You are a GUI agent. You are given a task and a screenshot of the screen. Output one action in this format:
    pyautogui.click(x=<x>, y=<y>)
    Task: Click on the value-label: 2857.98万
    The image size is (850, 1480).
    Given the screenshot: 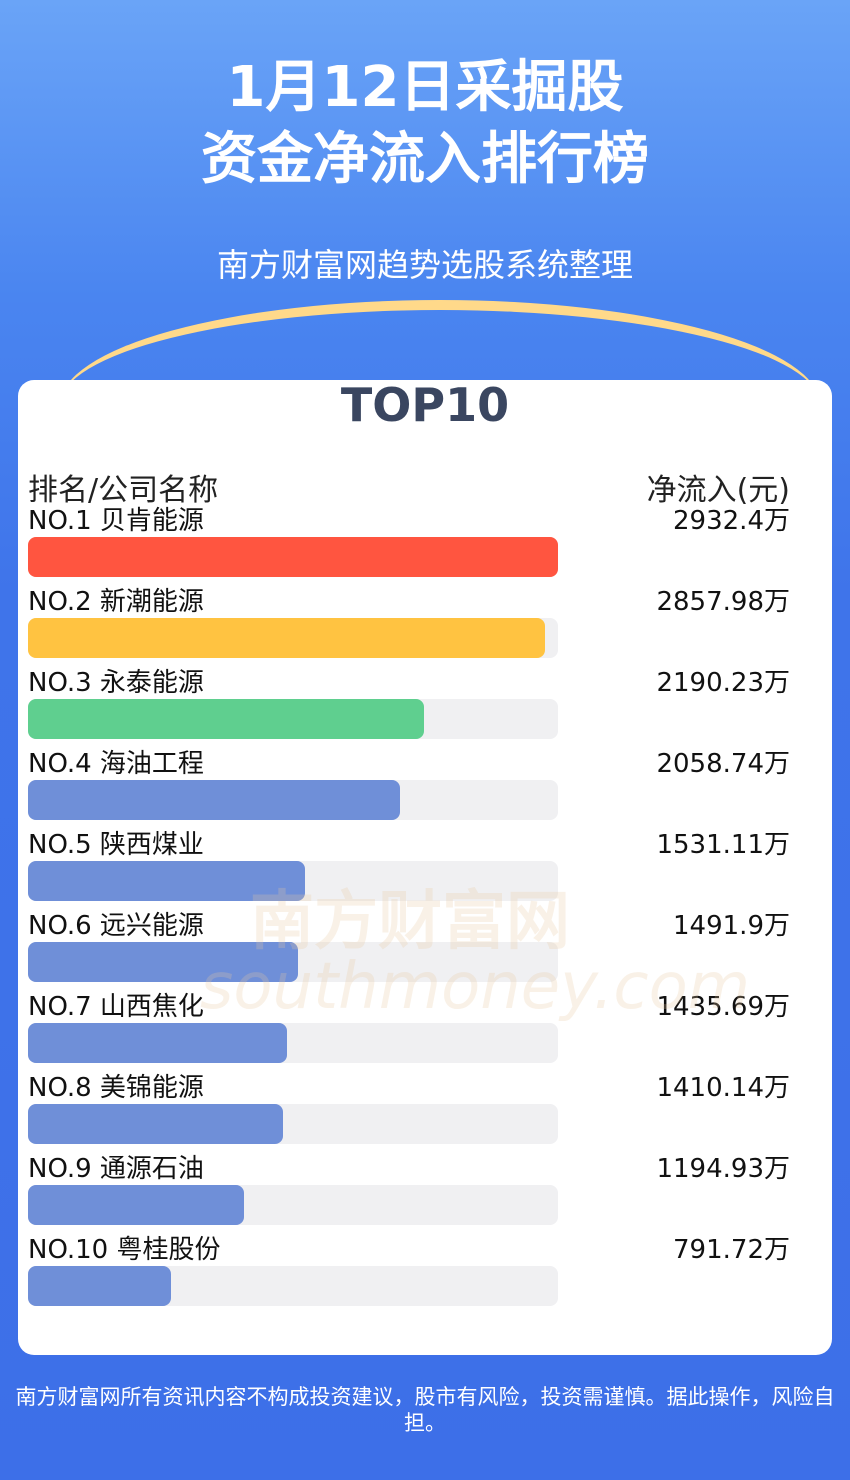 What is the action you would take?
    pyautogui.click(x=723, y=602)
    